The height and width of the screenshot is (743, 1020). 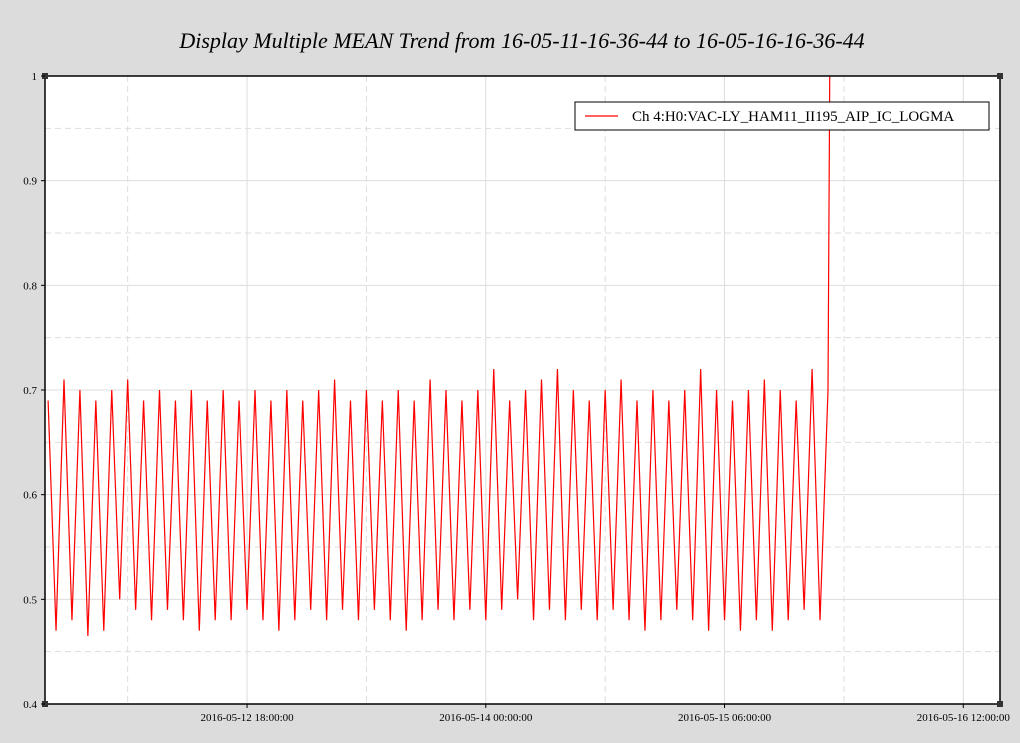 I want to click on y-tick-label: 0.8, so click(x=30, y=286).